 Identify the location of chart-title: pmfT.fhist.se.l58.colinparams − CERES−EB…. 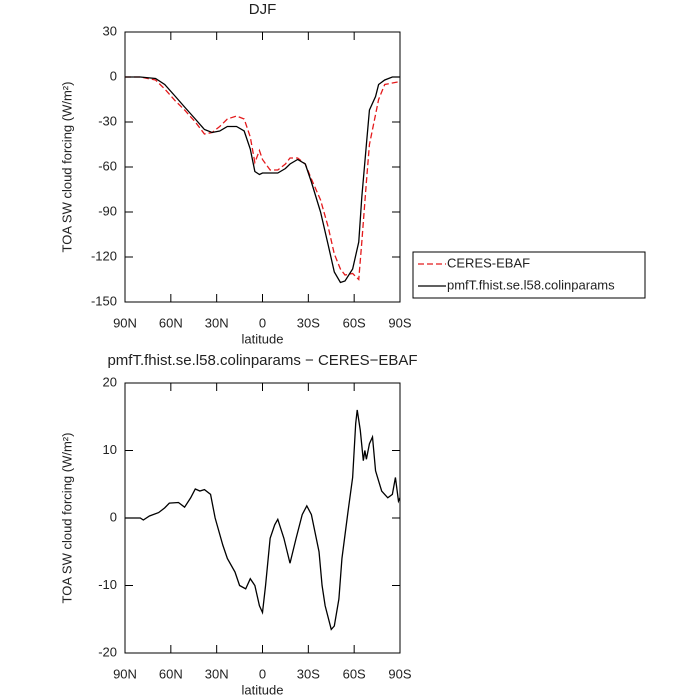
(262, 360).